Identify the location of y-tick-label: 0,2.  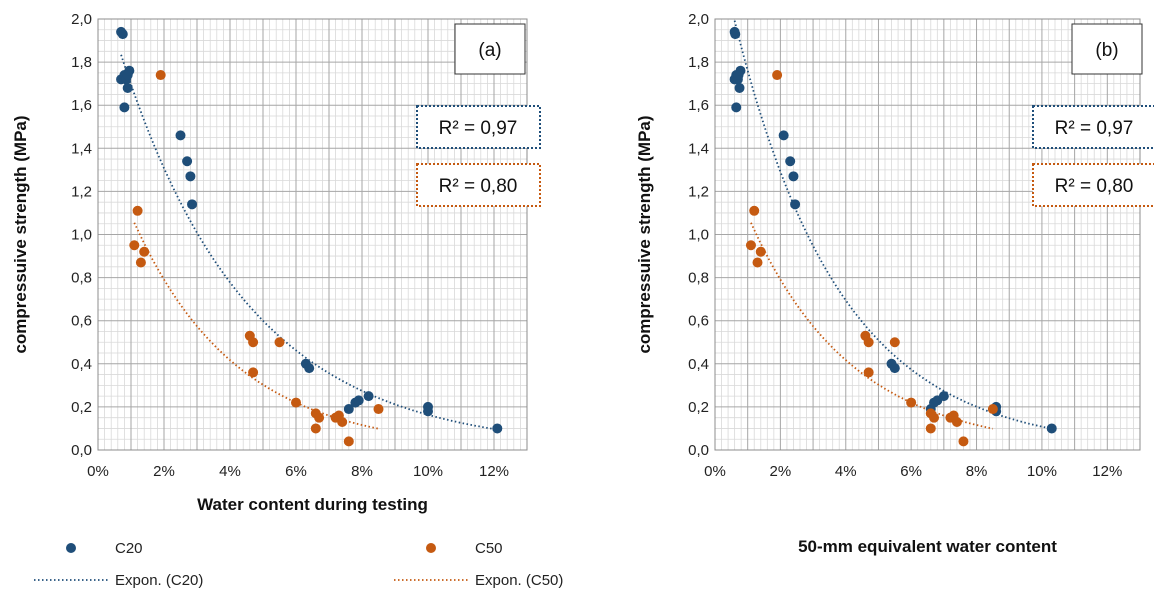
(81, 407).